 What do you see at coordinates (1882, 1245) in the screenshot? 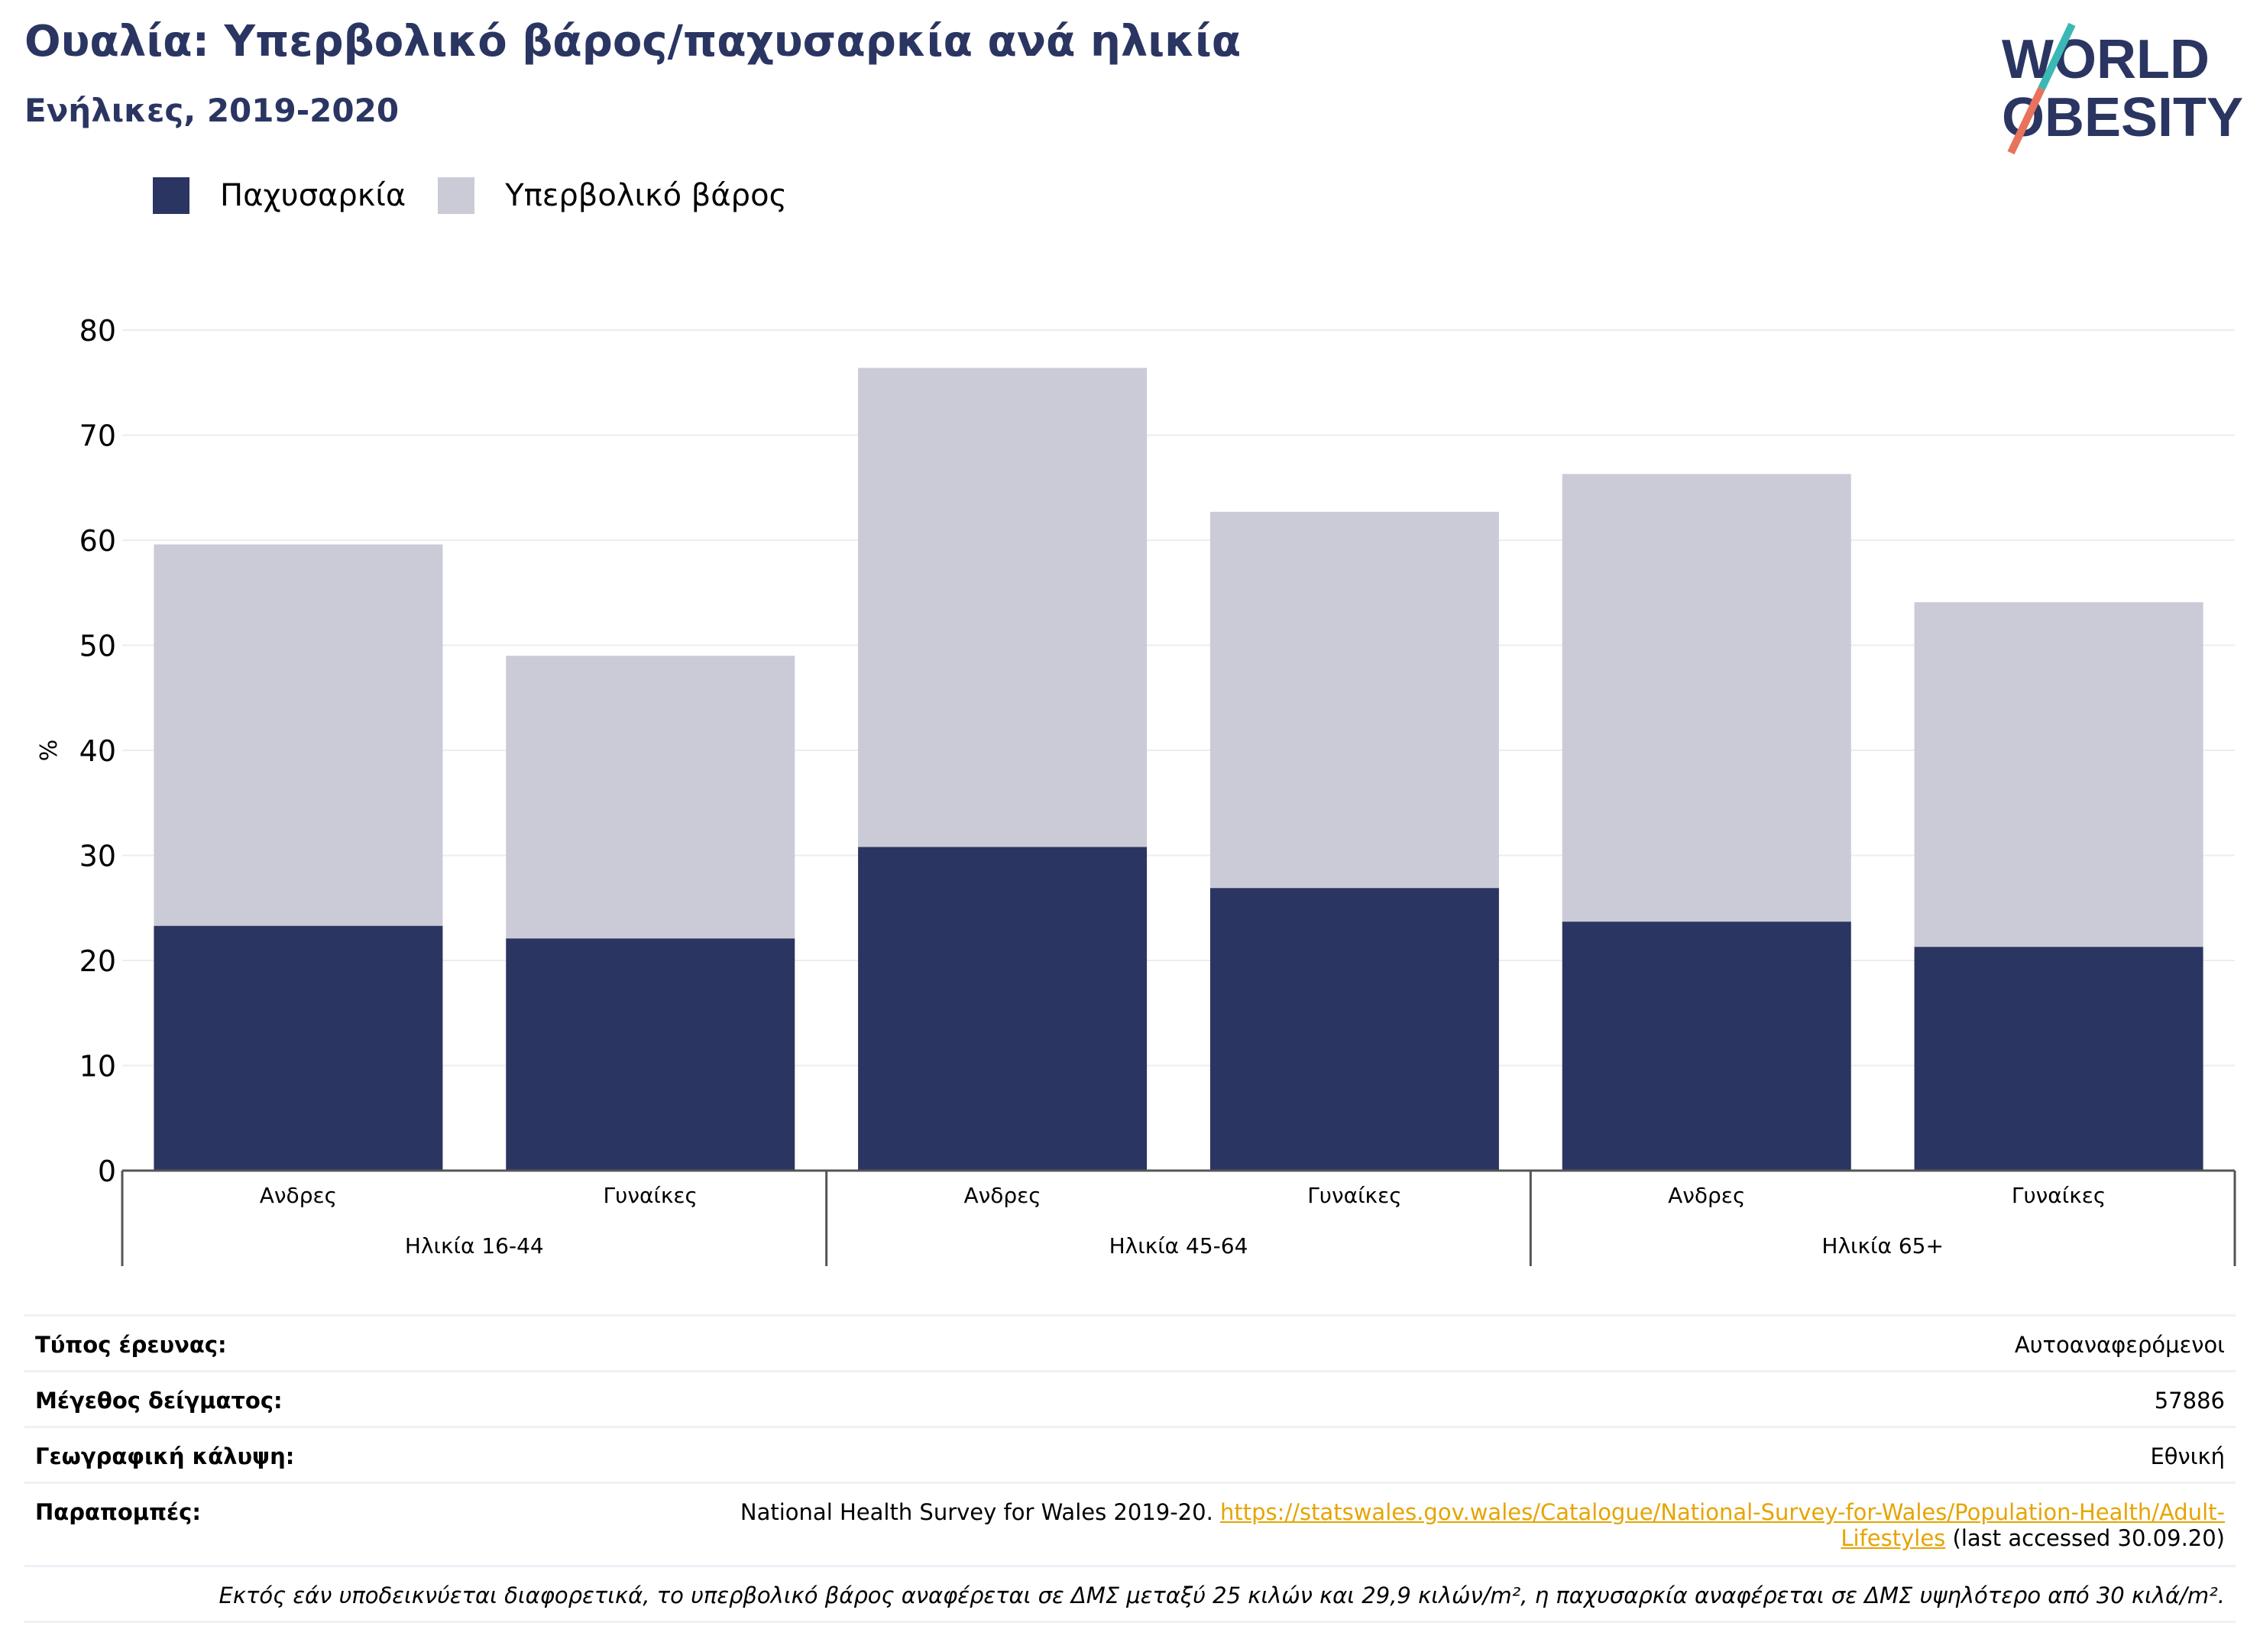
I see `group-label: Ηλικία 65+` at bounding box center [1882, 1245].